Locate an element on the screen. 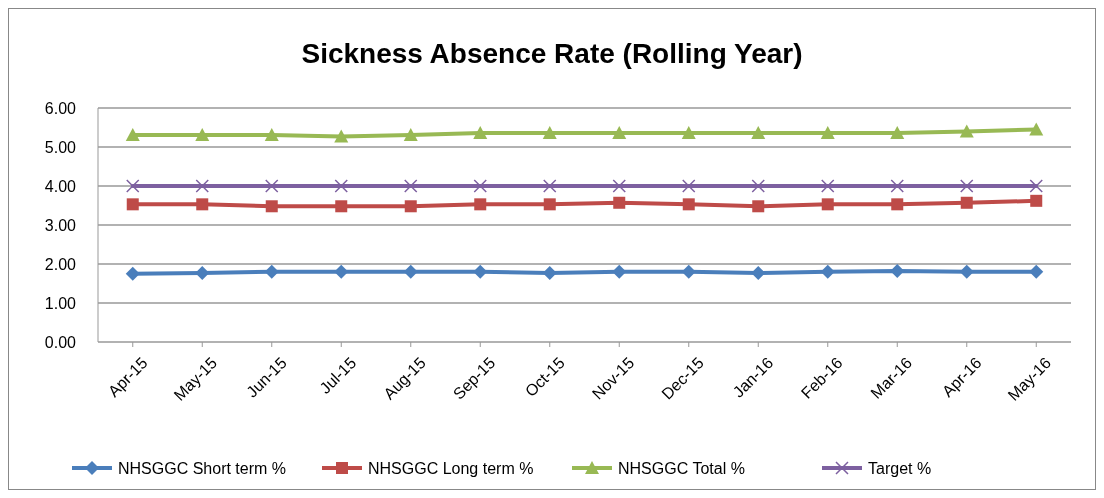  y-tick-label: 5.00 is located at coordinates (60, 147).